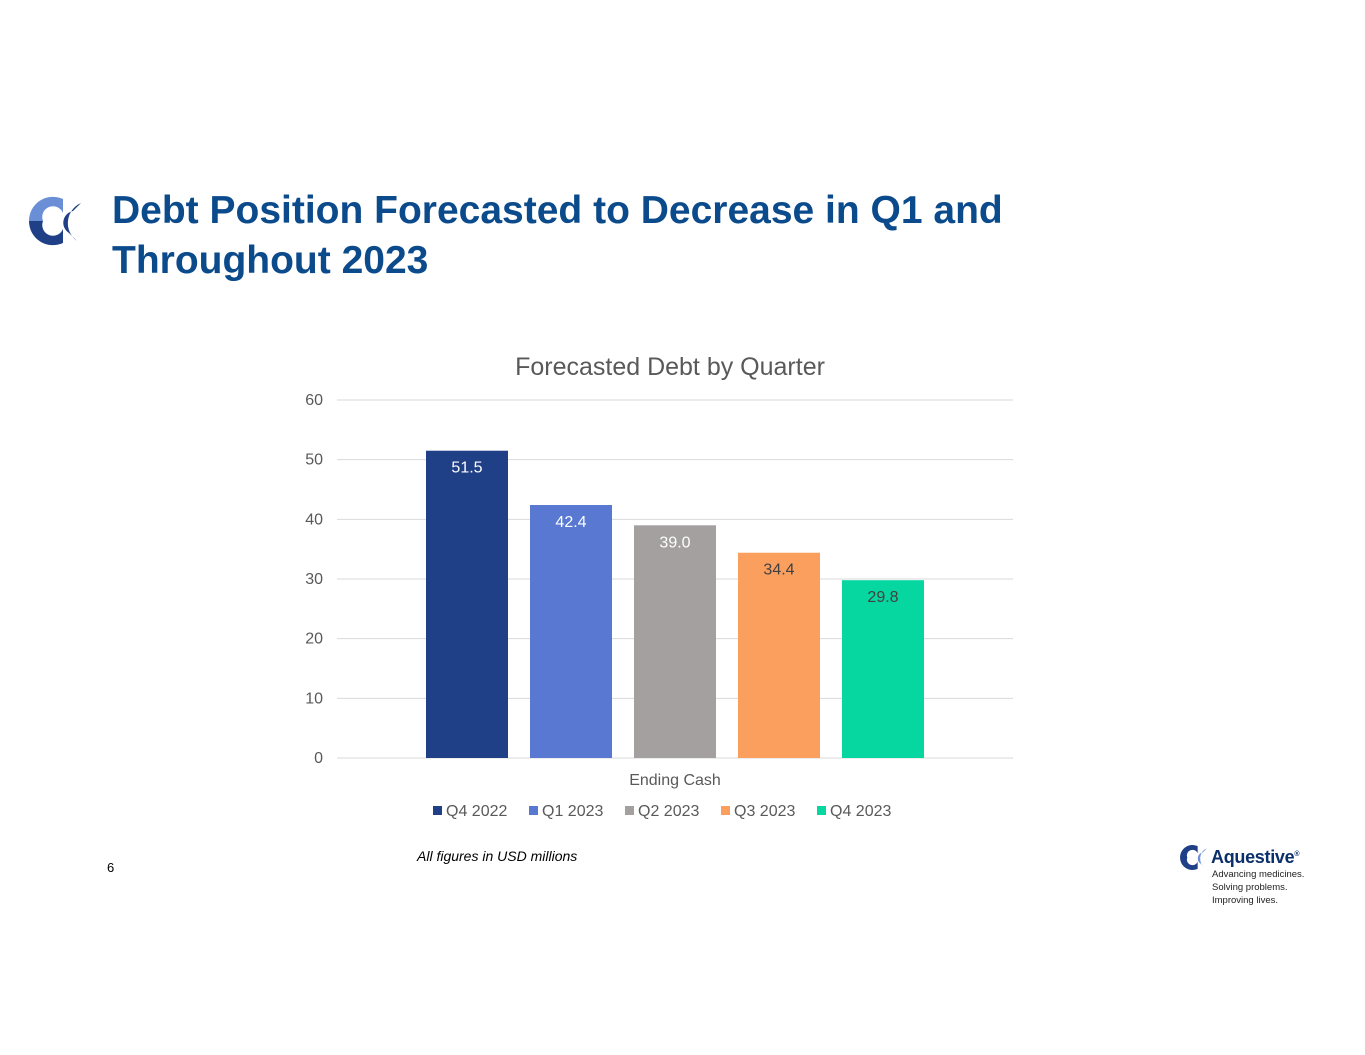  Describe the element at coordinates (670, 367) in the screenshot. I see `chart-title: Forecasted Debt by Quarter` at that location.